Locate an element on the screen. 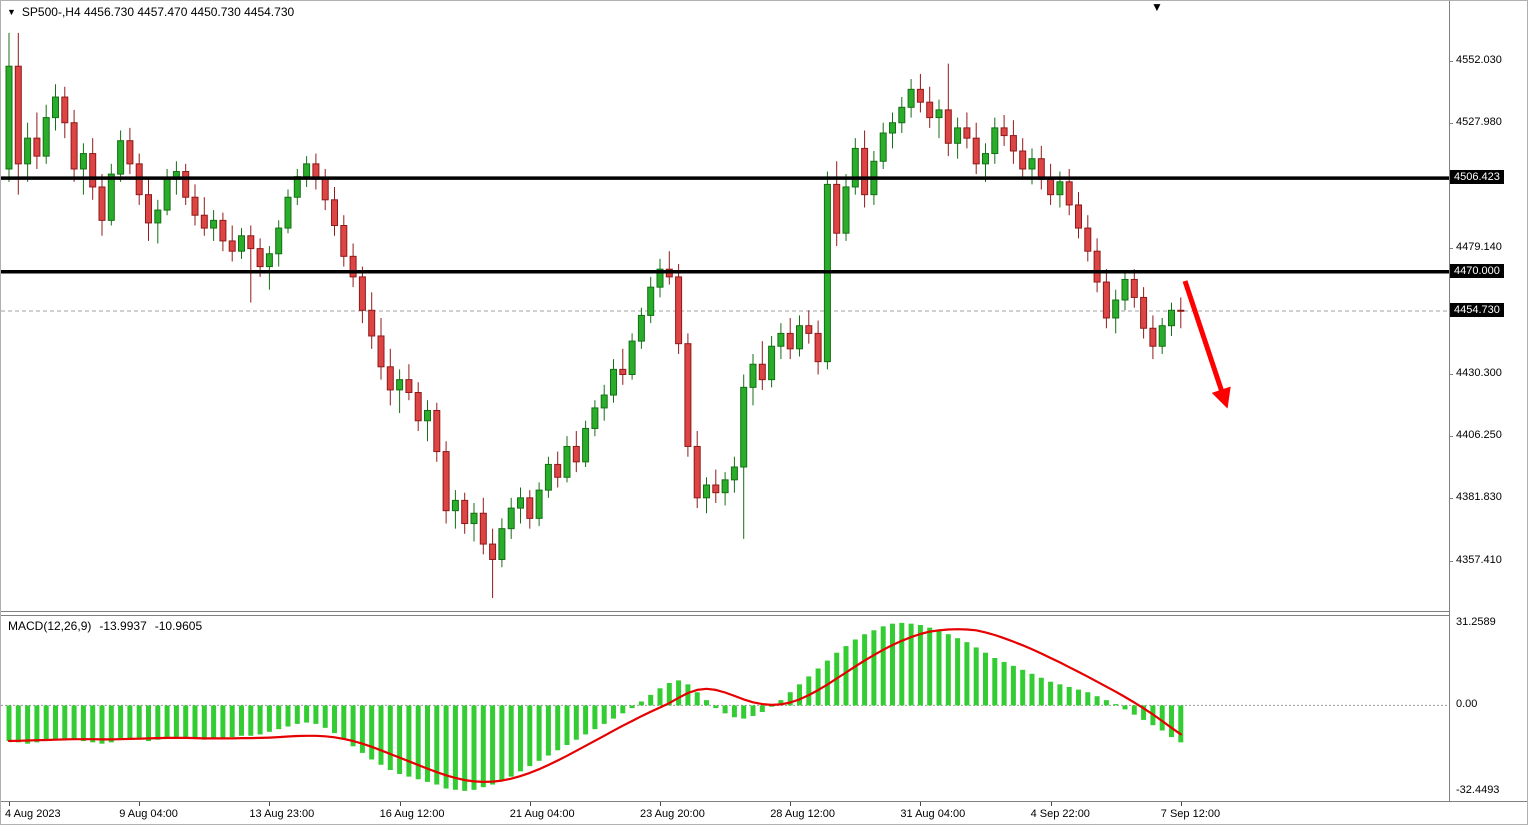  chart-shift-icon: ▼ is located at coordinates (1157, 7).